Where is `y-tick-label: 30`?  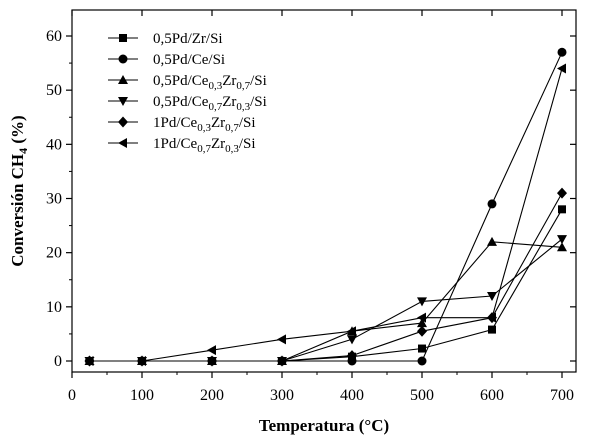 y-tick-label: 30 is located at coordinates (54, 199).